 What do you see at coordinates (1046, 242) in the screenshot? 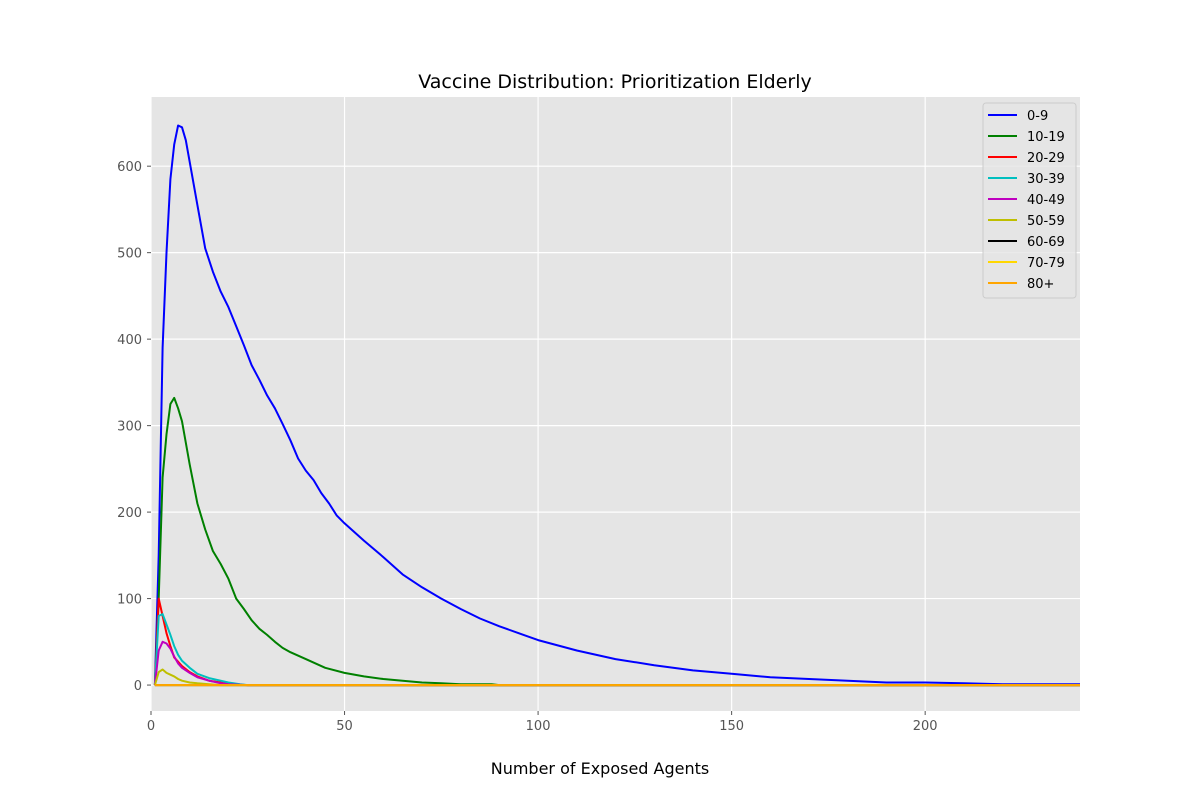
I see `legend-label: 60-69` at bounding box center [1046, 242].